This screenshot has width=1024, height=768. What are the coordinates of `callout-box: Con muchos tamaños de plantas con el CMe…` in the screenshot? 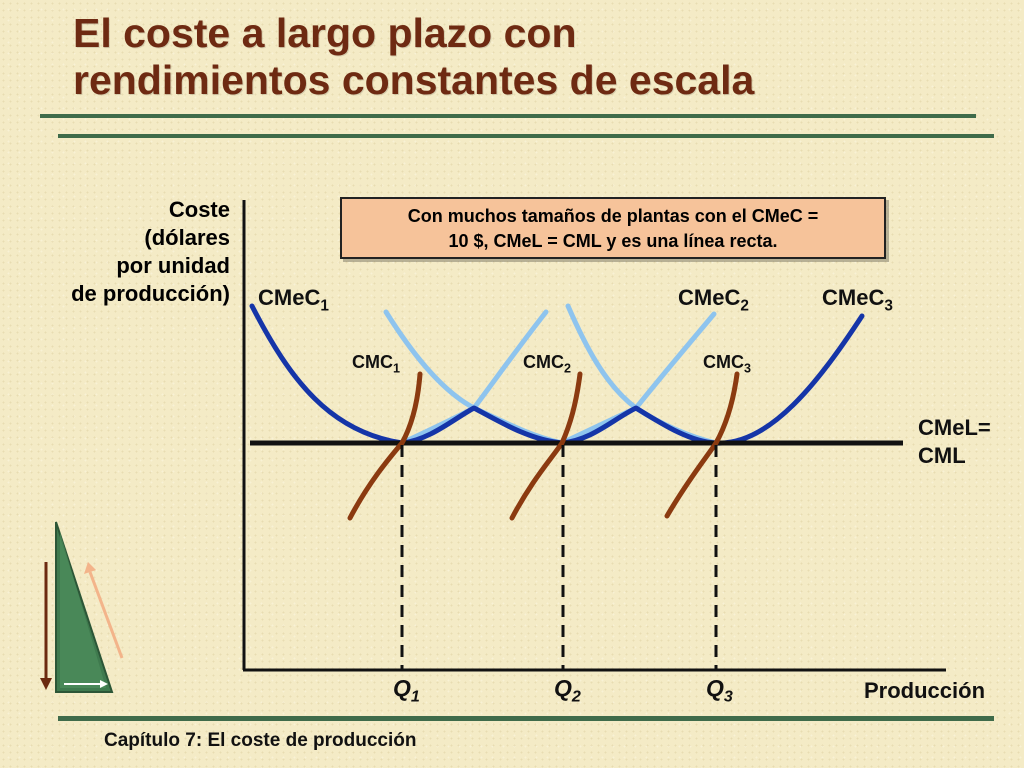 It's located at (613, 228).